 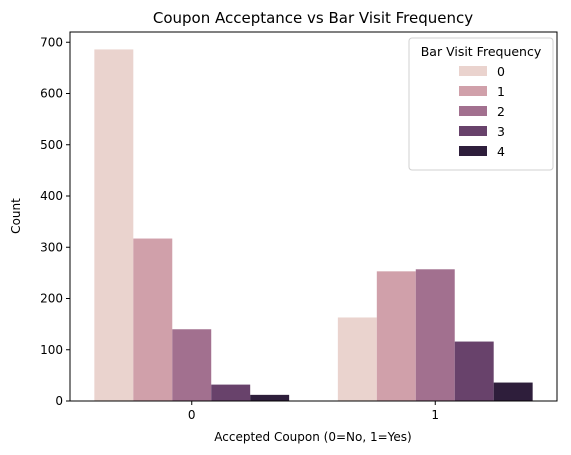 I want to click on y-axis: 0 100 200 300 400 500 600 700, so click(x=55, y=221).